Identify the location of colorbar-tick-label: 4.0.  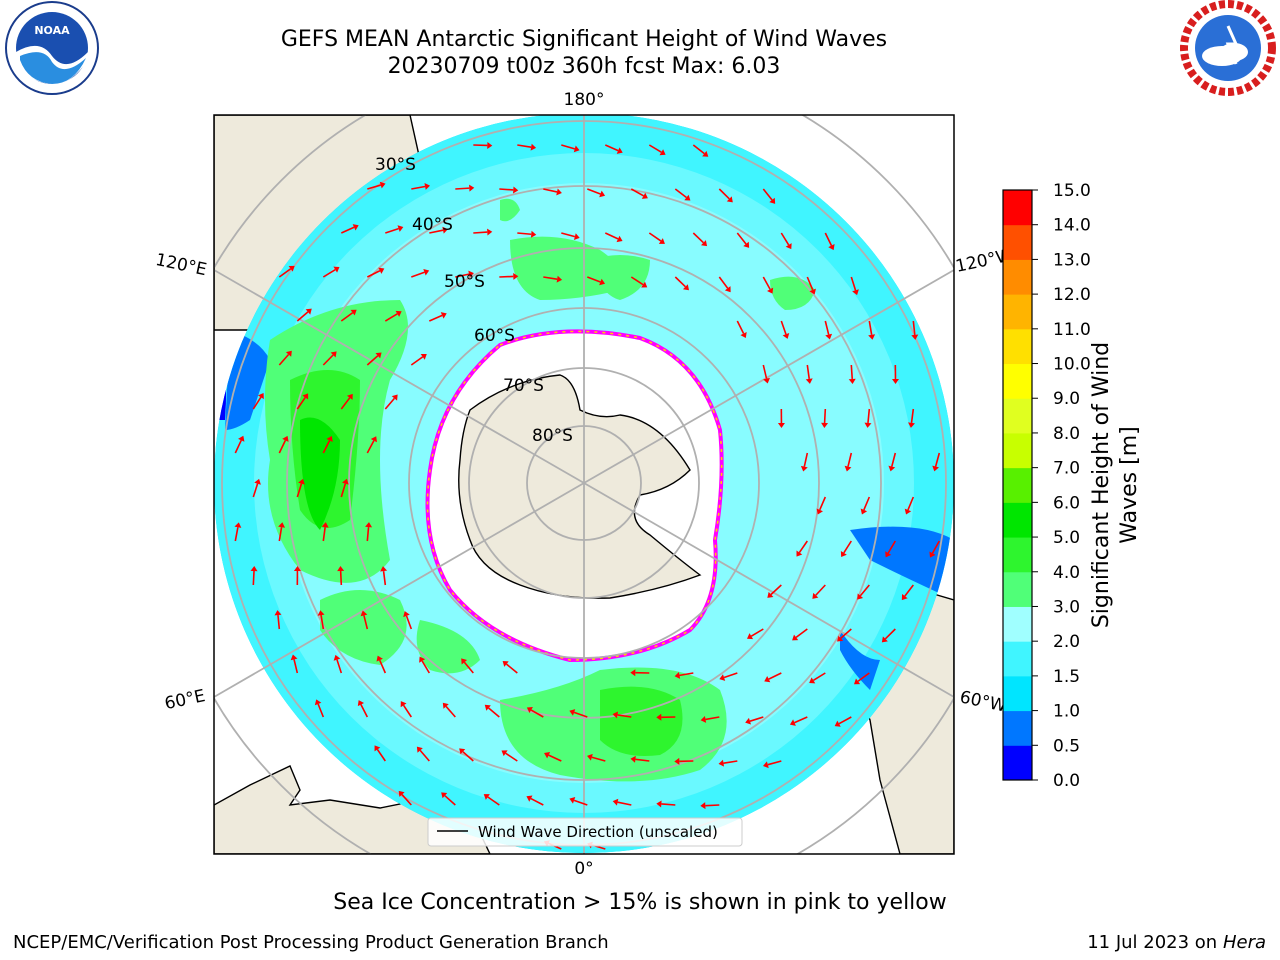
(1066, 573).